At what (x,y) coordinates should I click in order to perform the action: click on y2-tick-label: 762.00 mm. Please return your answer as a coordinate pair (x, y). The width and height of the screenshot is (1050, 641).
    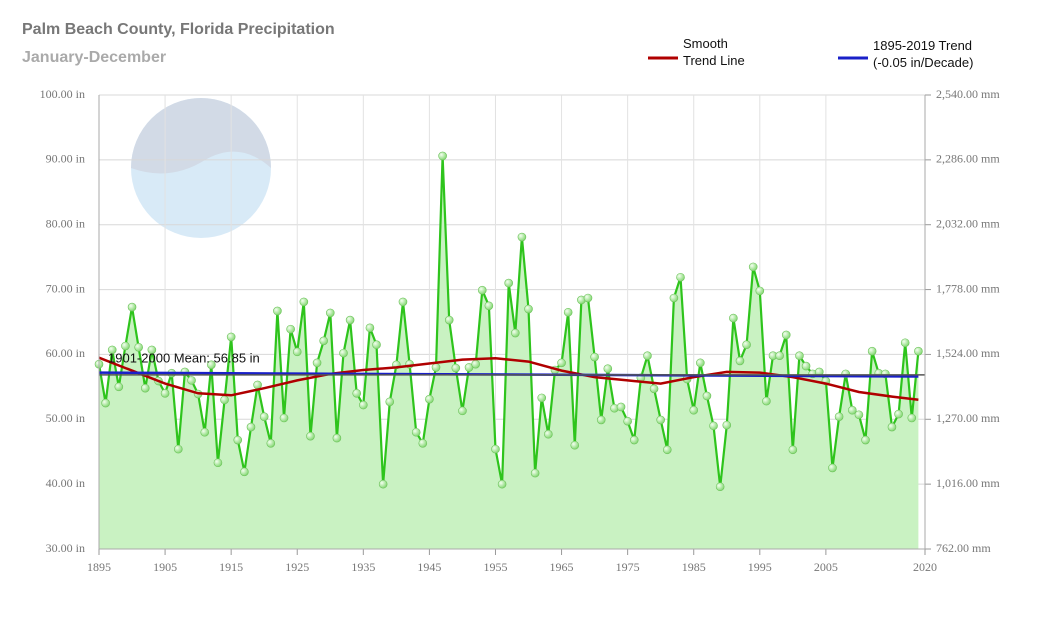
    Looking at the image, I should click on (963, 548).